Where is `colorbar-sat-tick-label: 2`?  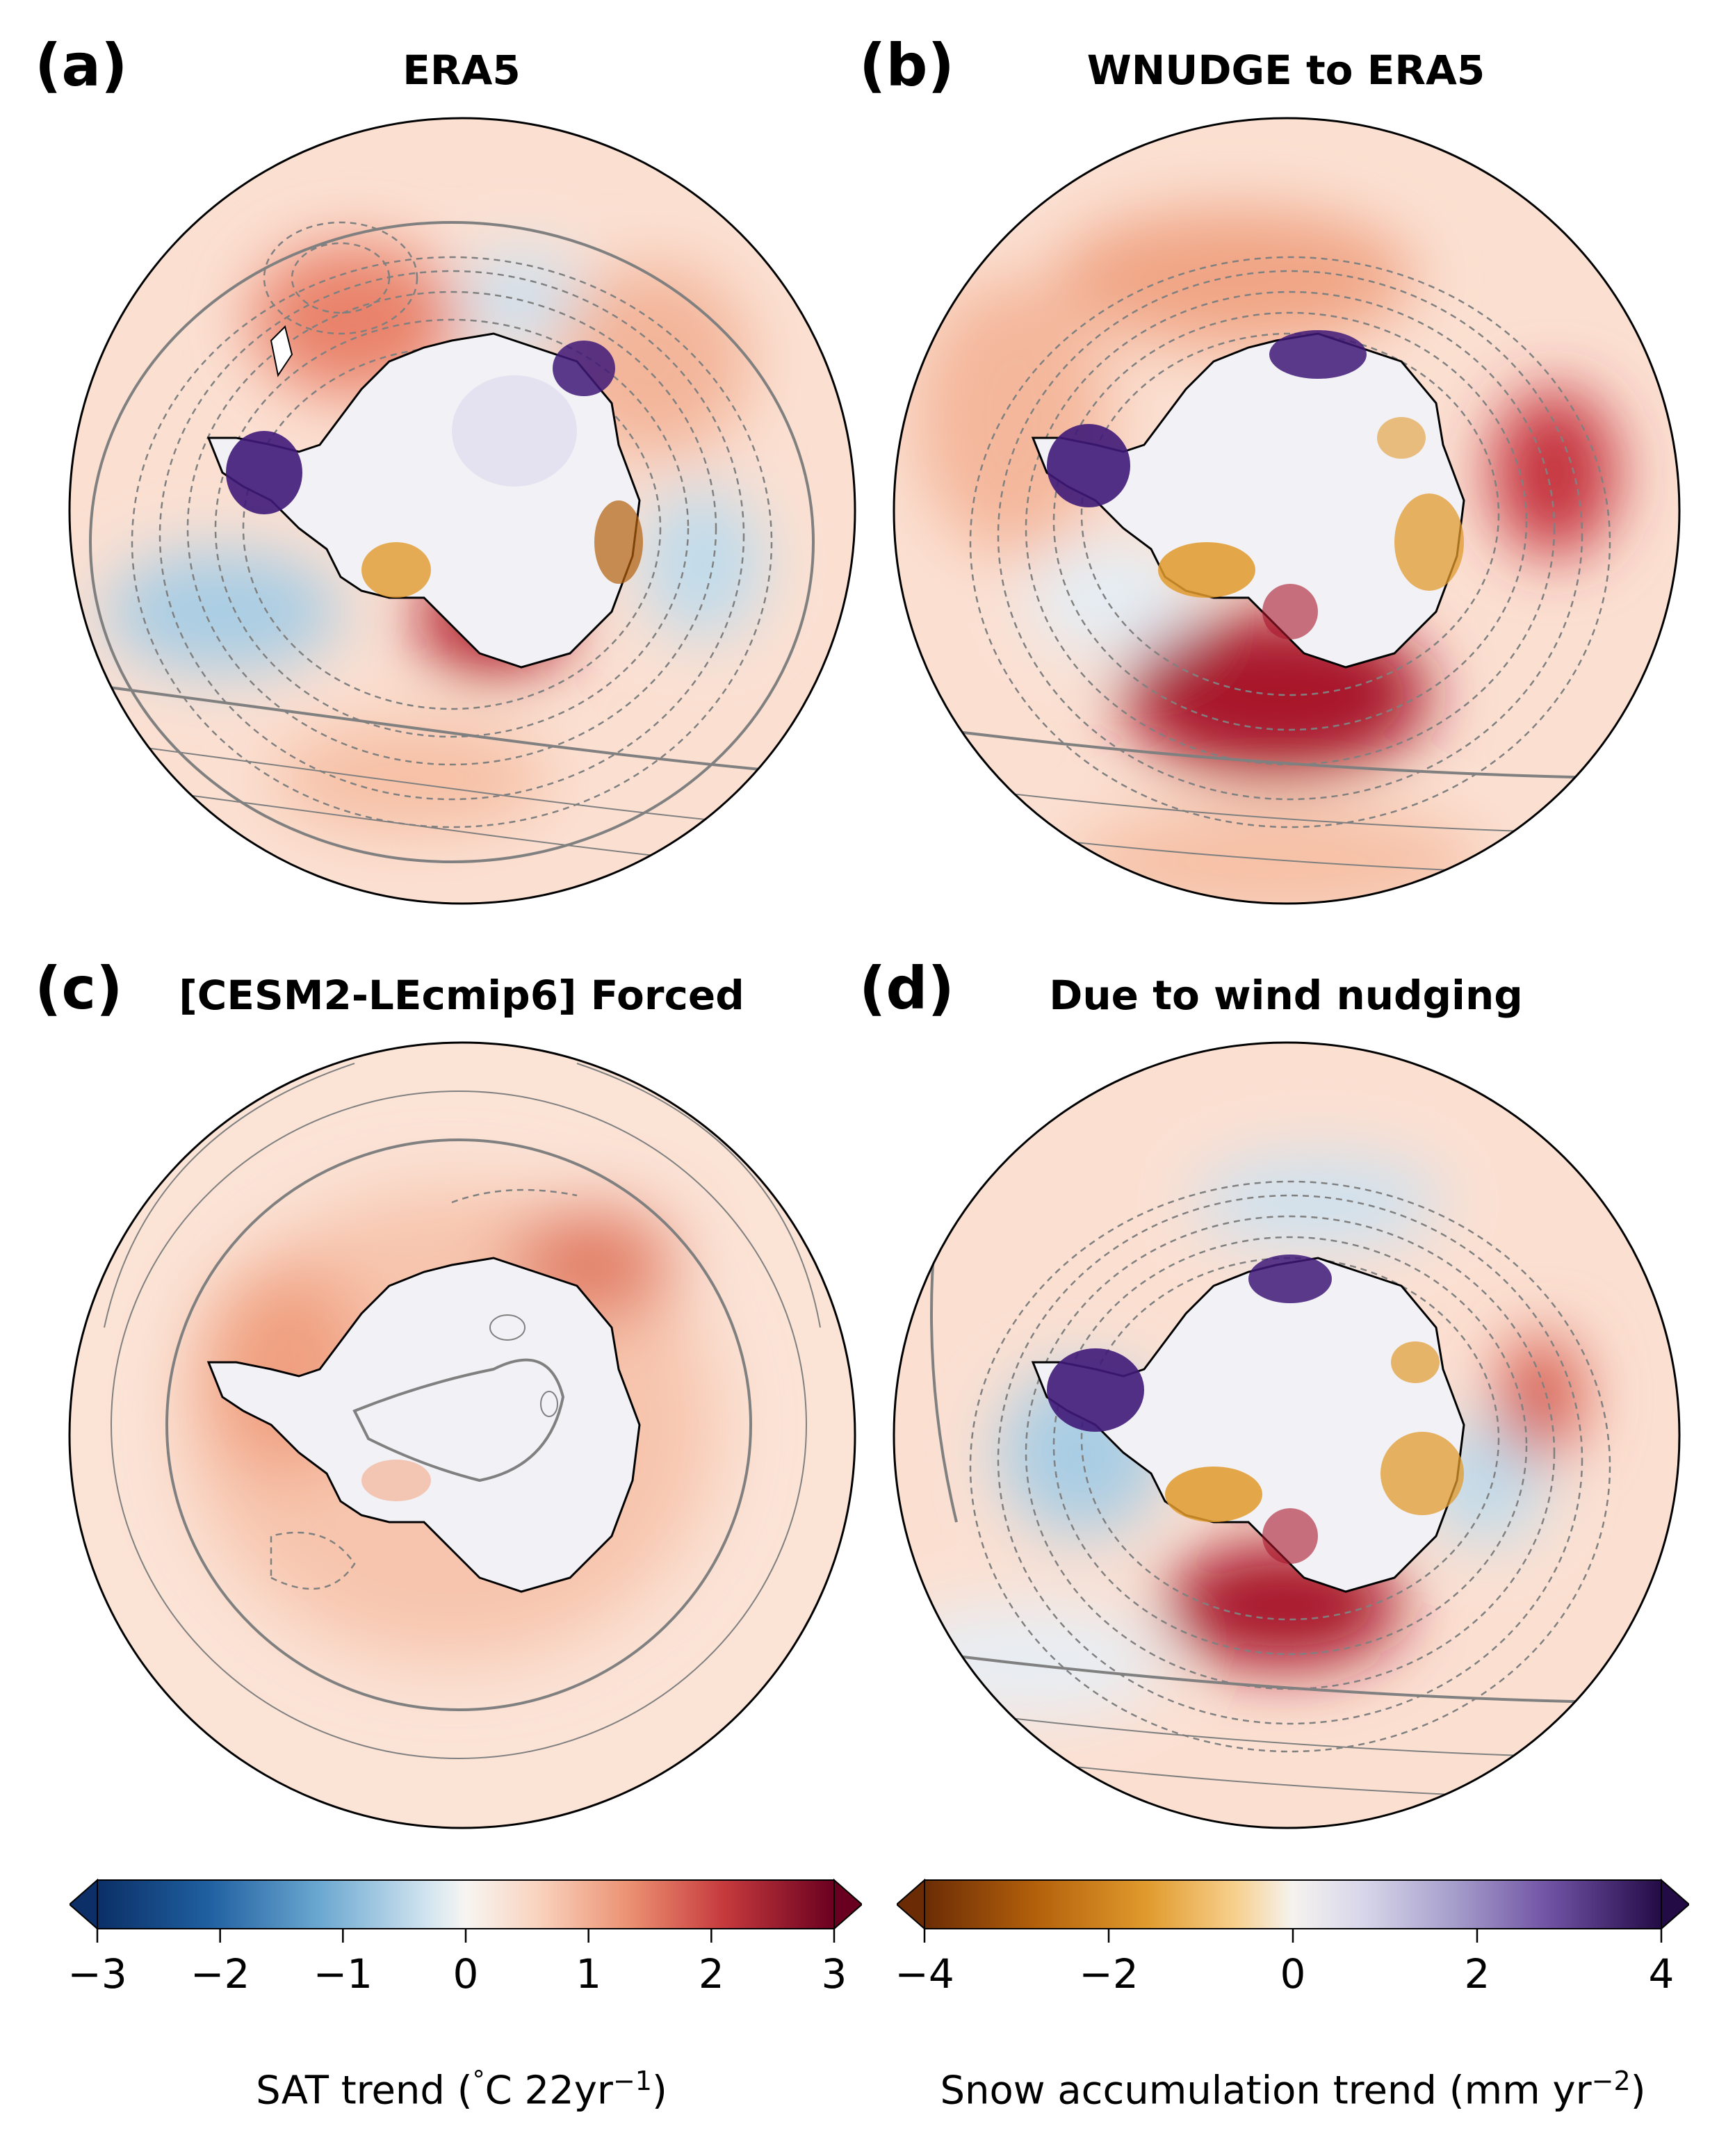 colorbar-sat-tick-label: 2 is located at coordinates (711, 1974).